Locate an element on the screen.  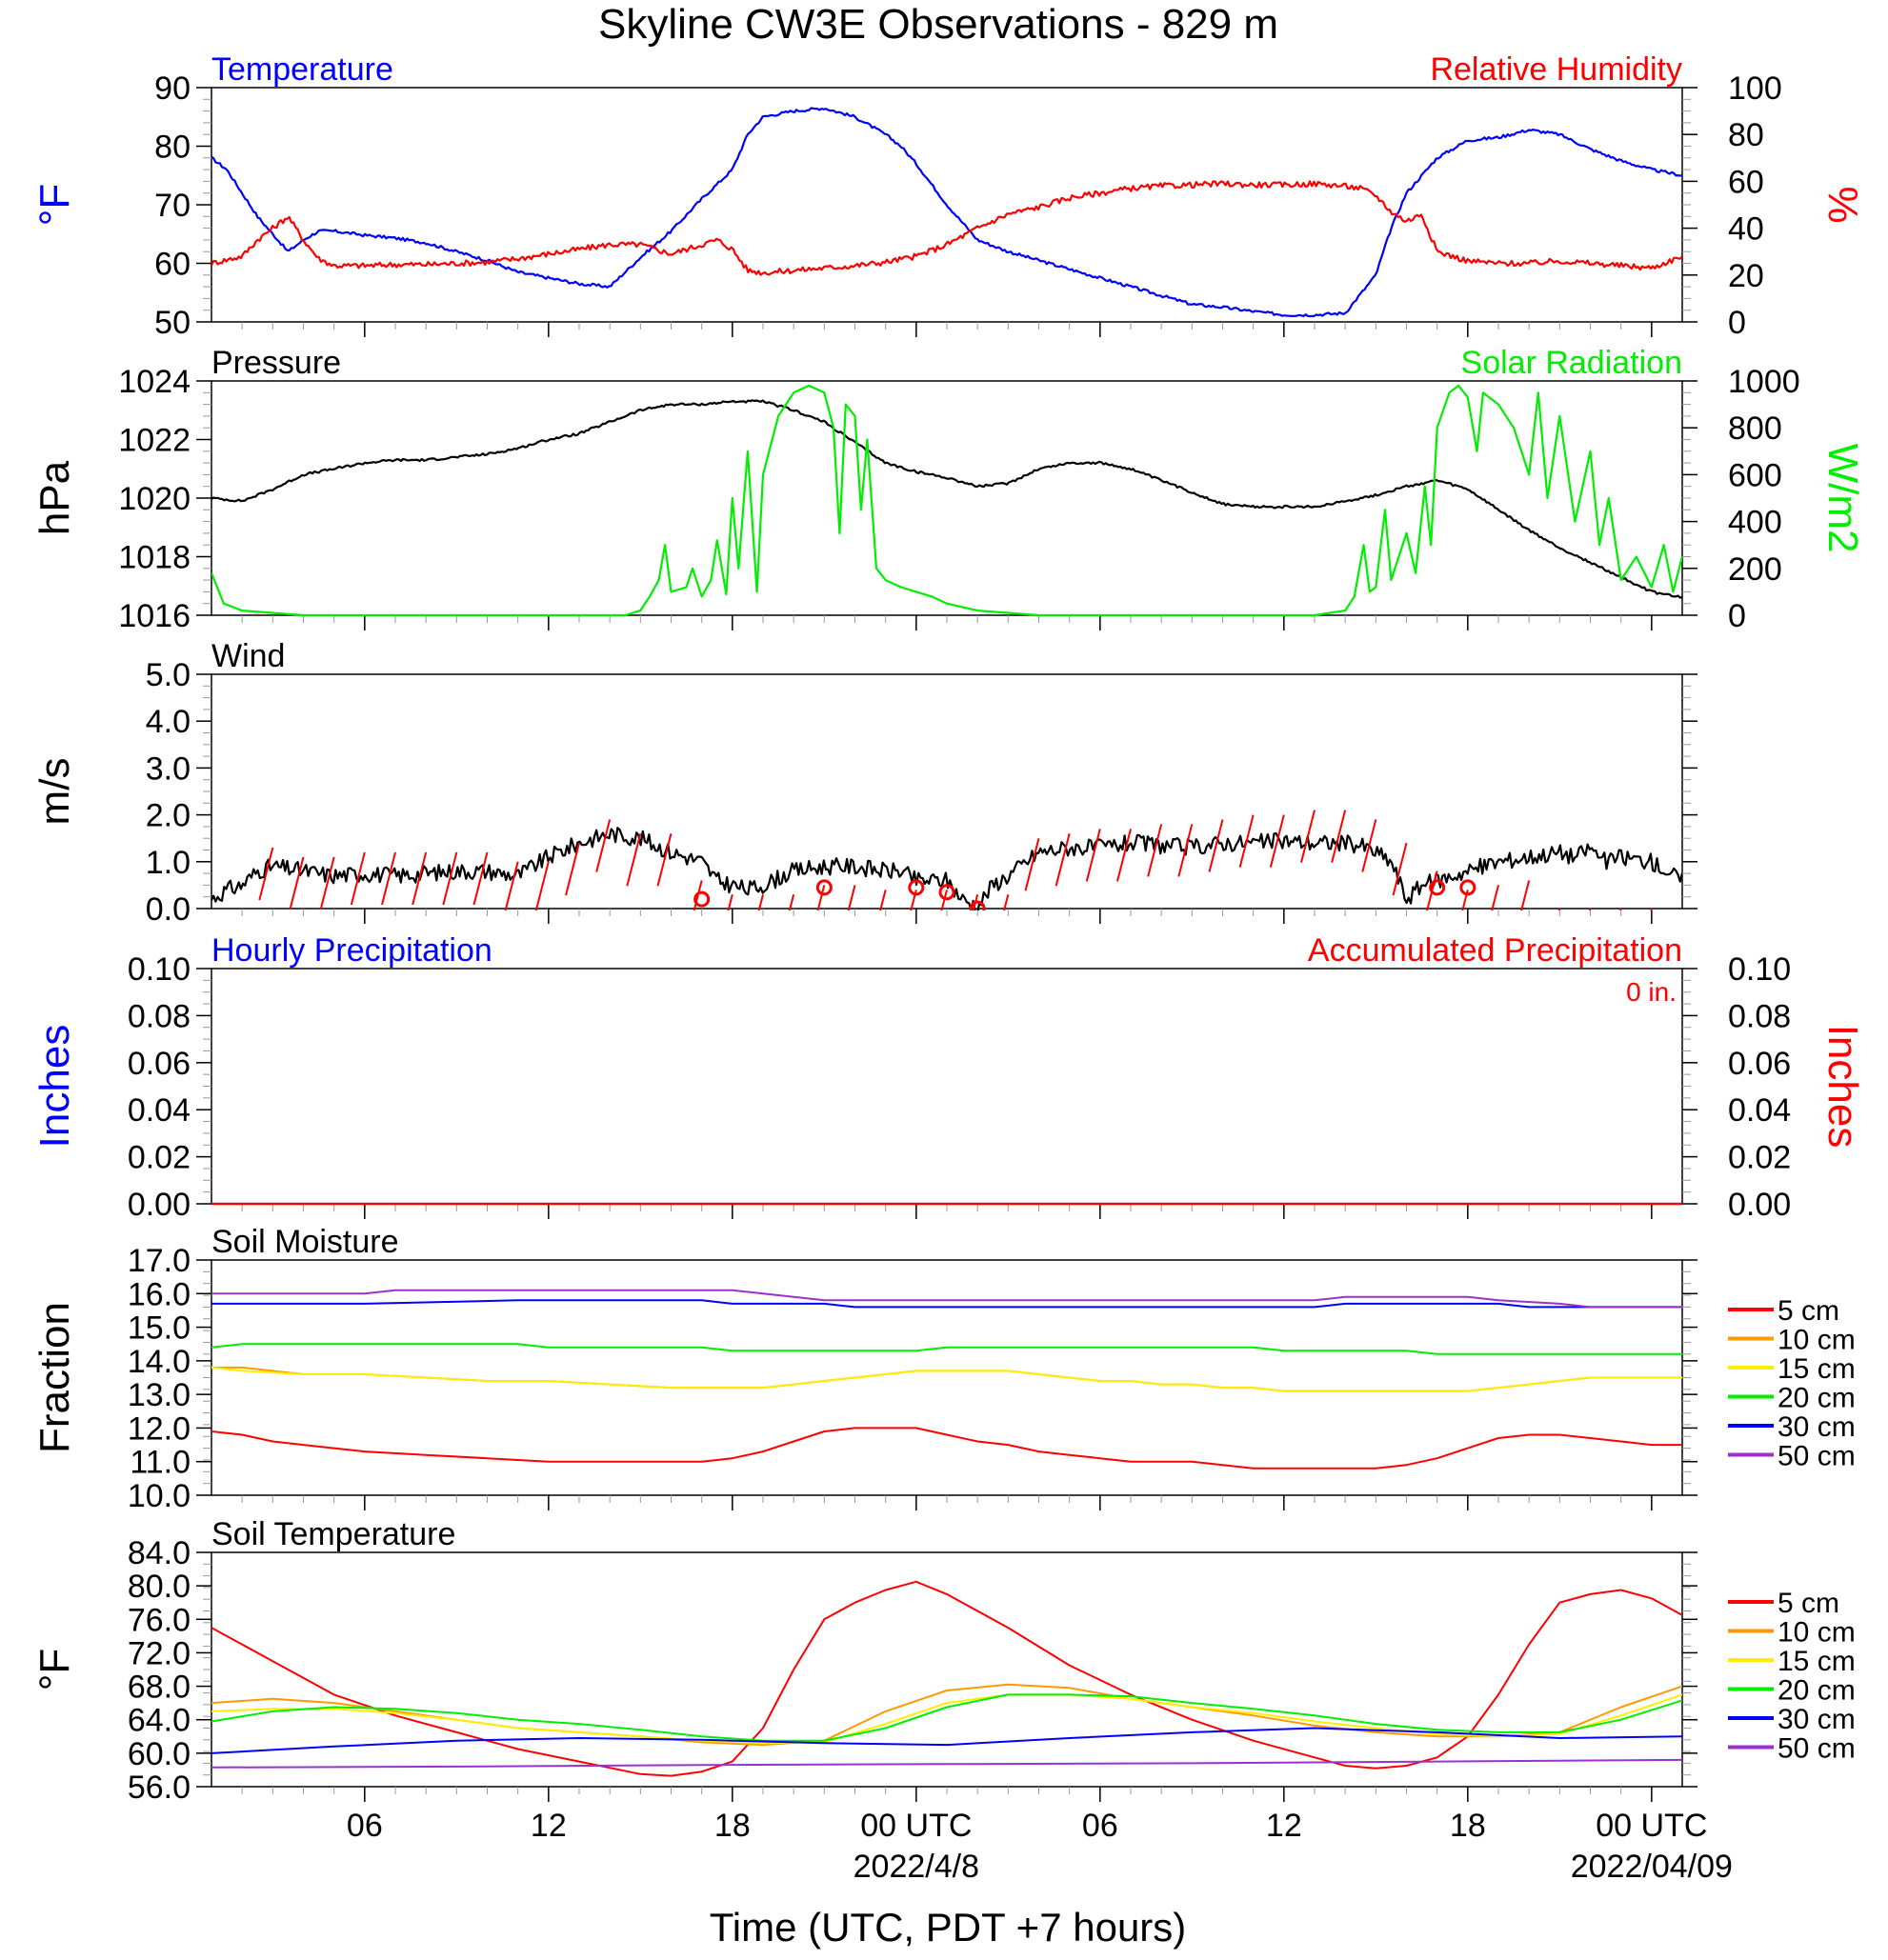
y-tick-label: 12.0 is located at coordinates (159, 1428).